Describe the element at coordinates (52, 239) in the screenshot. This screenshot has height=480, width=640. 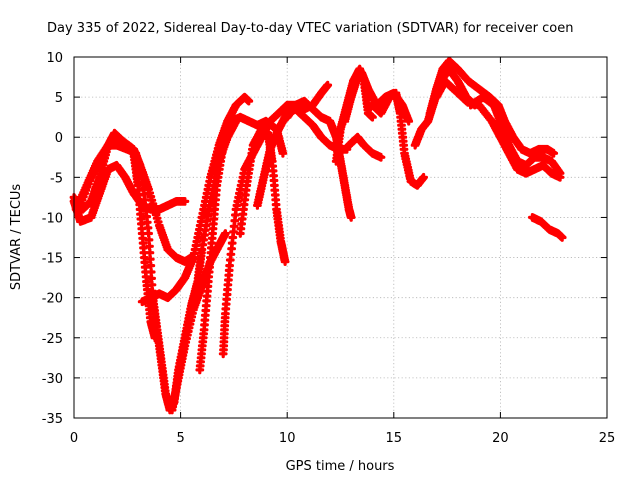
I see `y-tick-labels: -35 -30 -25 -20 -15 -10 -5 0 5 10` at that location.